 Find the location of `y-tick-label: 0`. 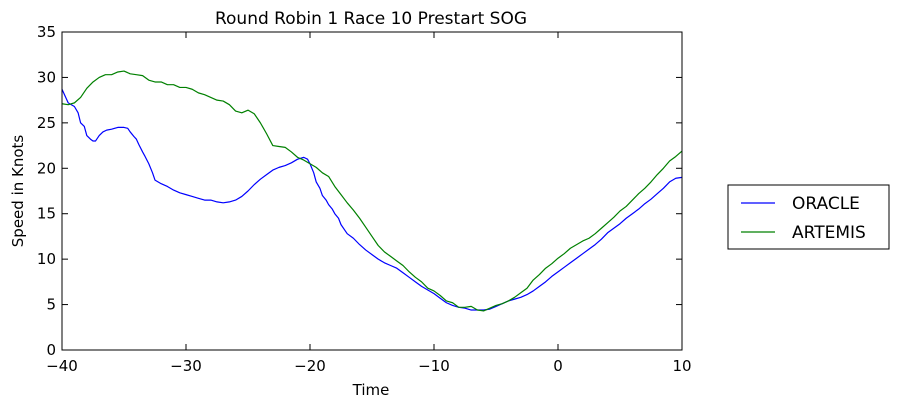

y-tick-label: 0 is located at coordinates (51, 350).